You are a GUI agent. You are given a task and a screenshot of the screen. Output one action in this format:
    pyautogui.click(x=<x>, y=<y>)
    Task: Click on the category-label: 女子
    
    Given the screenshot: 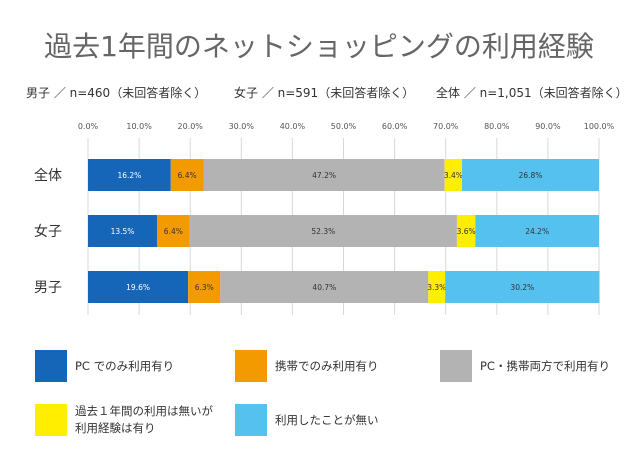 What is the action you would take?
    pyautogui.click(x=48, y=231)
    